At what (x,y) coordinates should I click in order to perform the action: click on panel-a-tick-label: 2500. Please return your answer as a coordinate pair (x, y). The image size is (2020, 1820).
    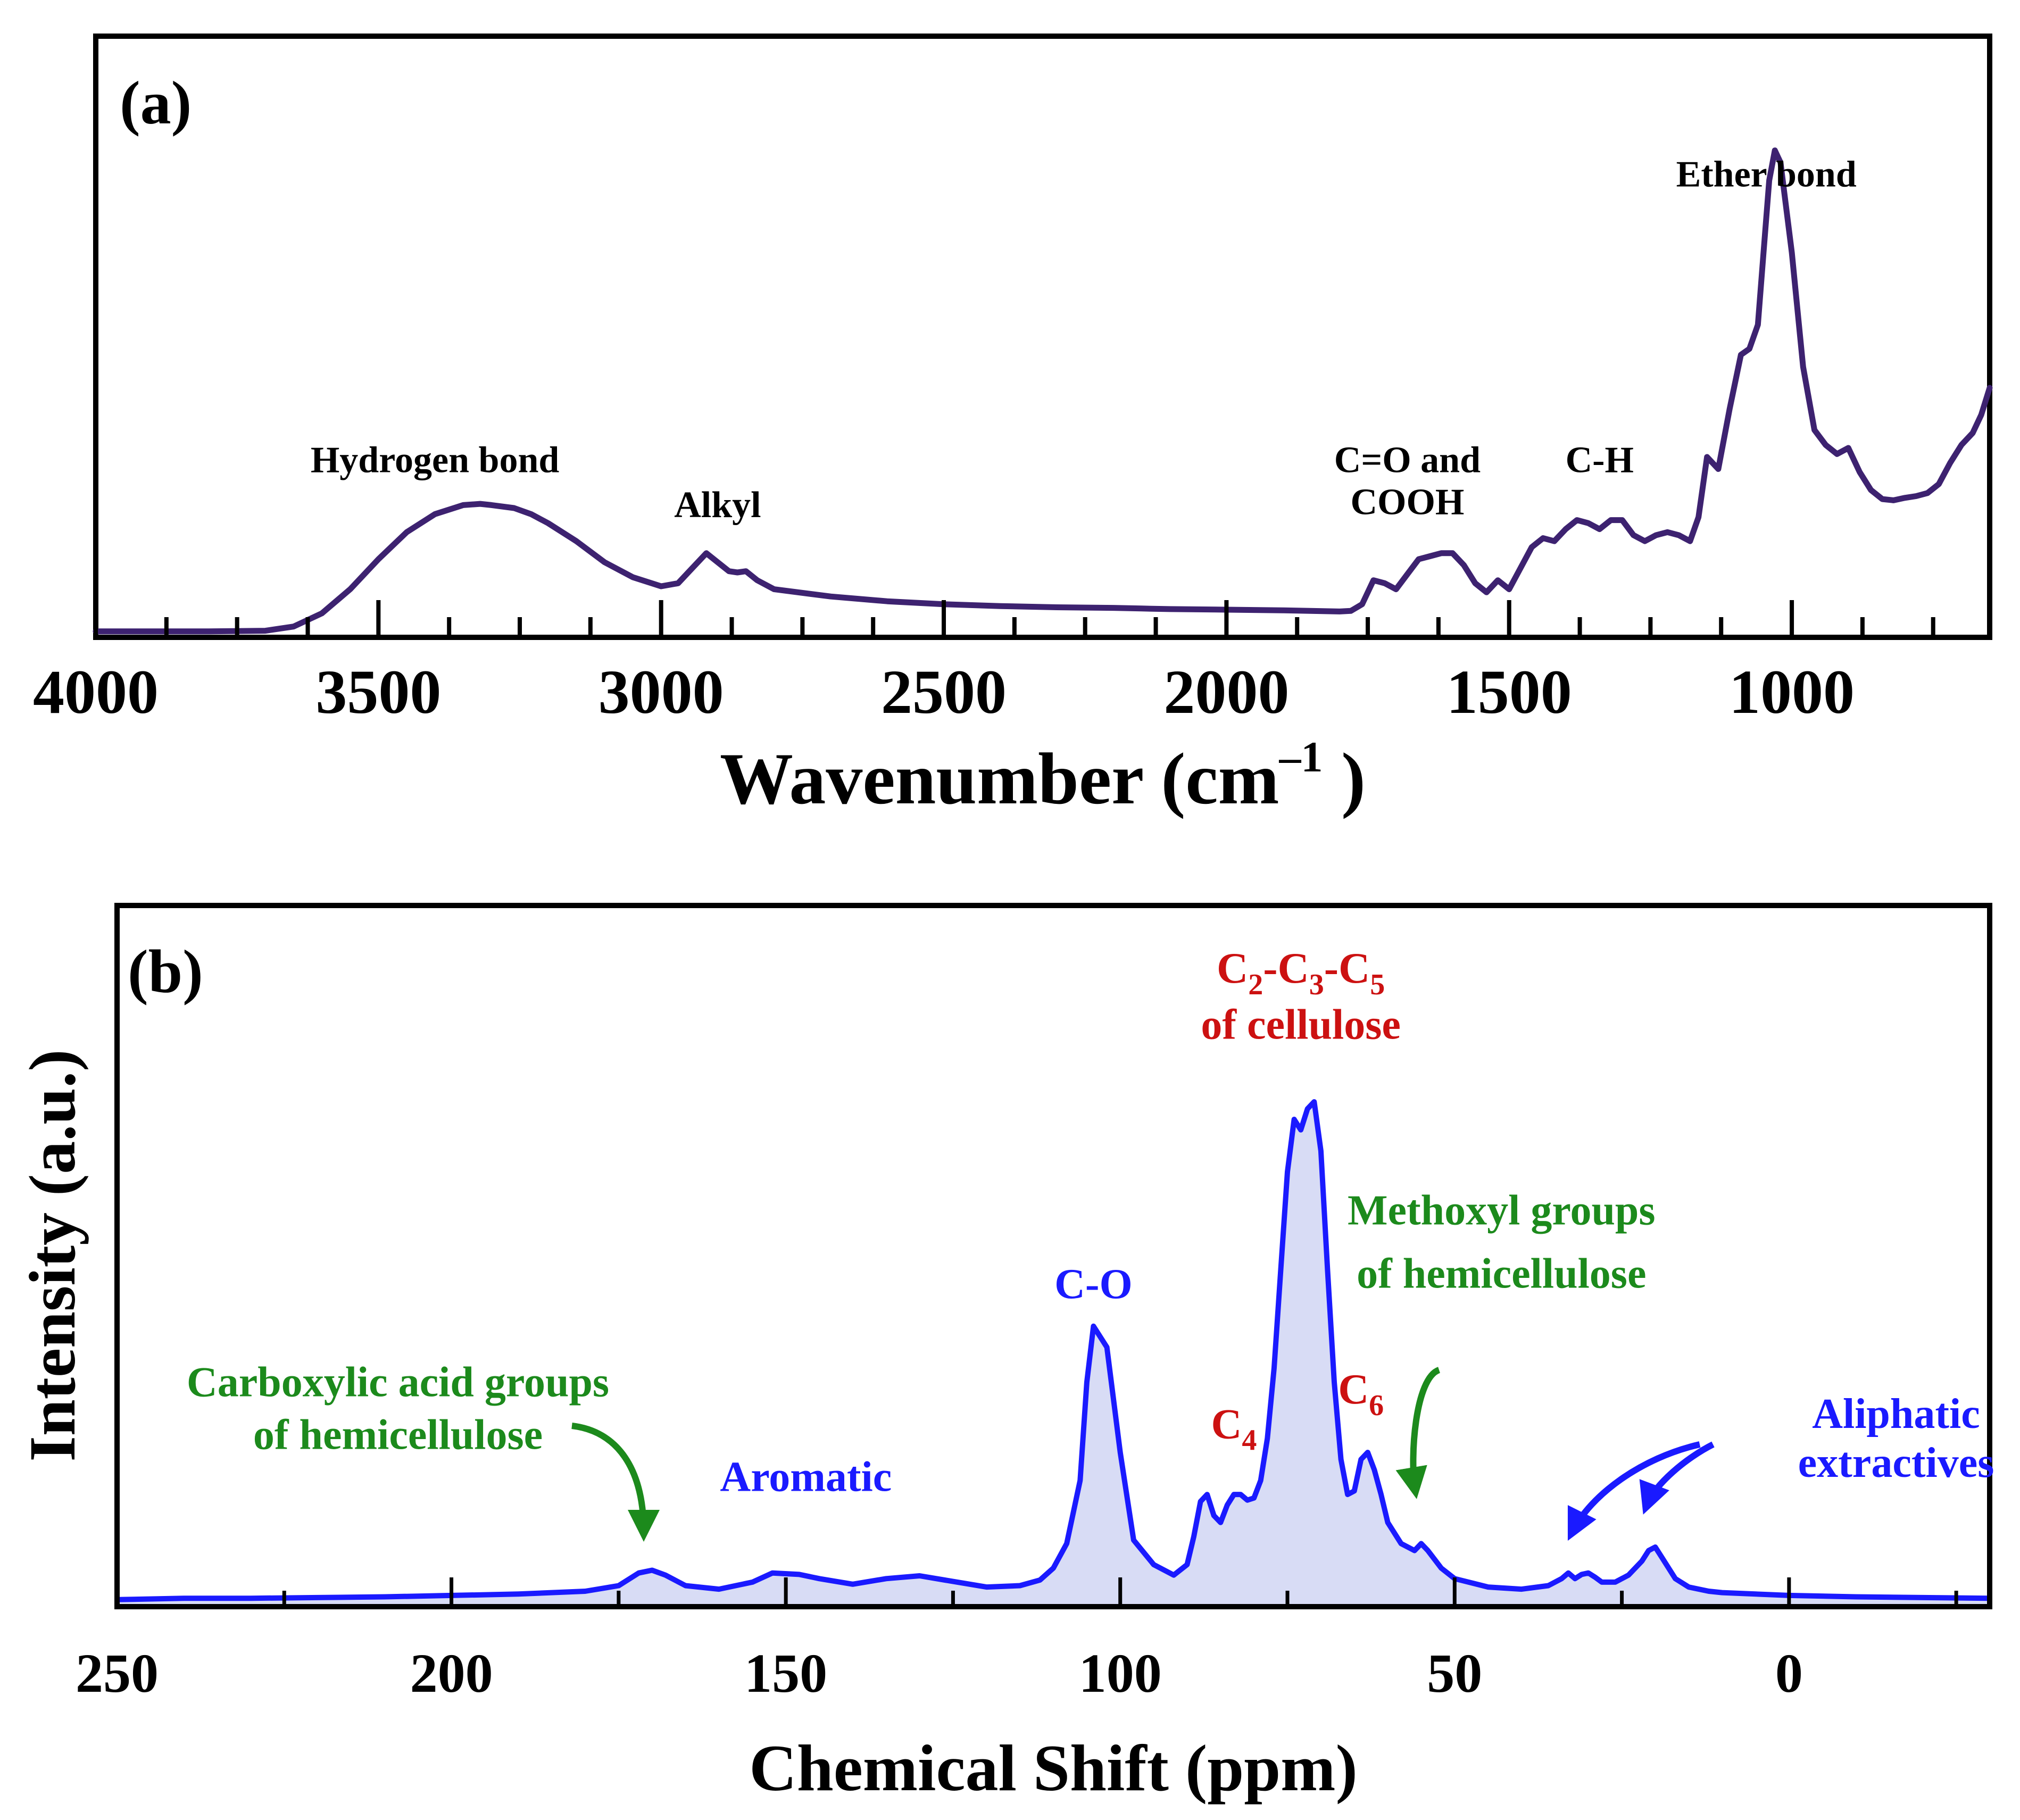
    Looking at the image, I should click on (944, 692).